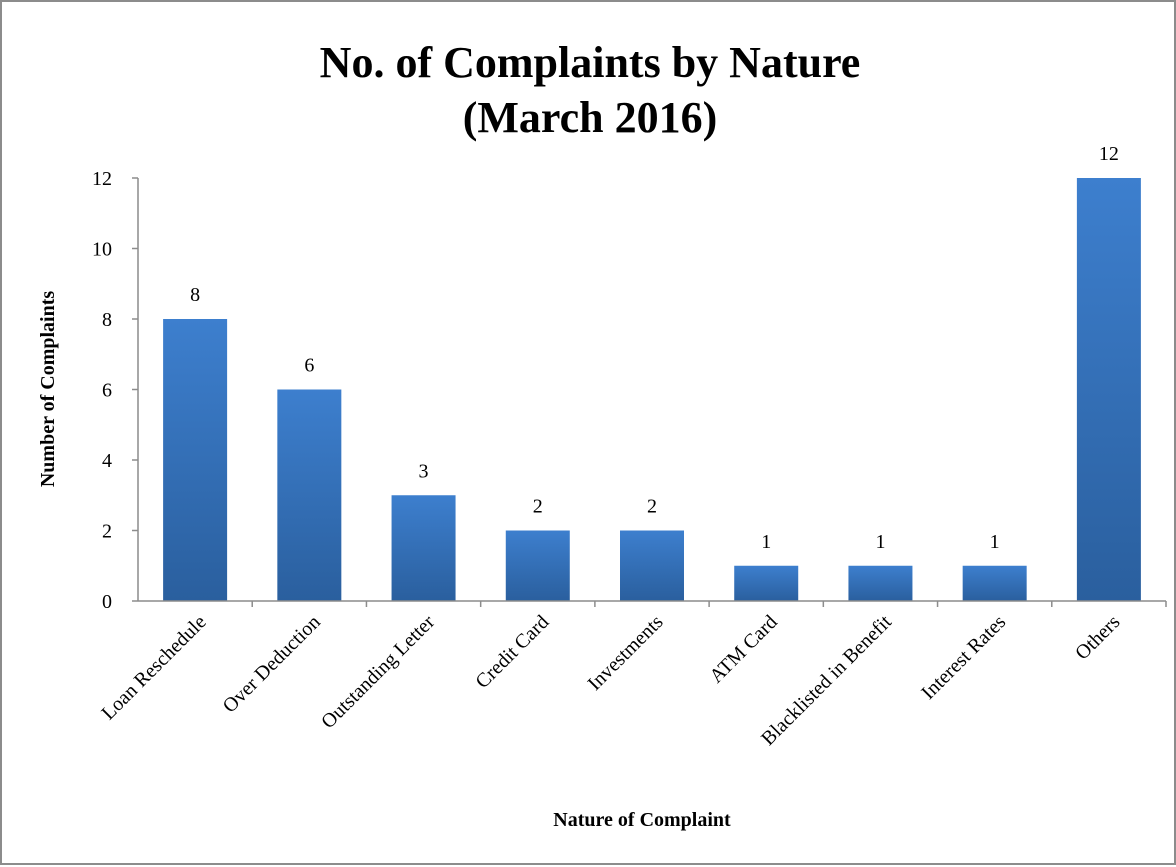  I want to click on bar-others, so click(1108, 389).